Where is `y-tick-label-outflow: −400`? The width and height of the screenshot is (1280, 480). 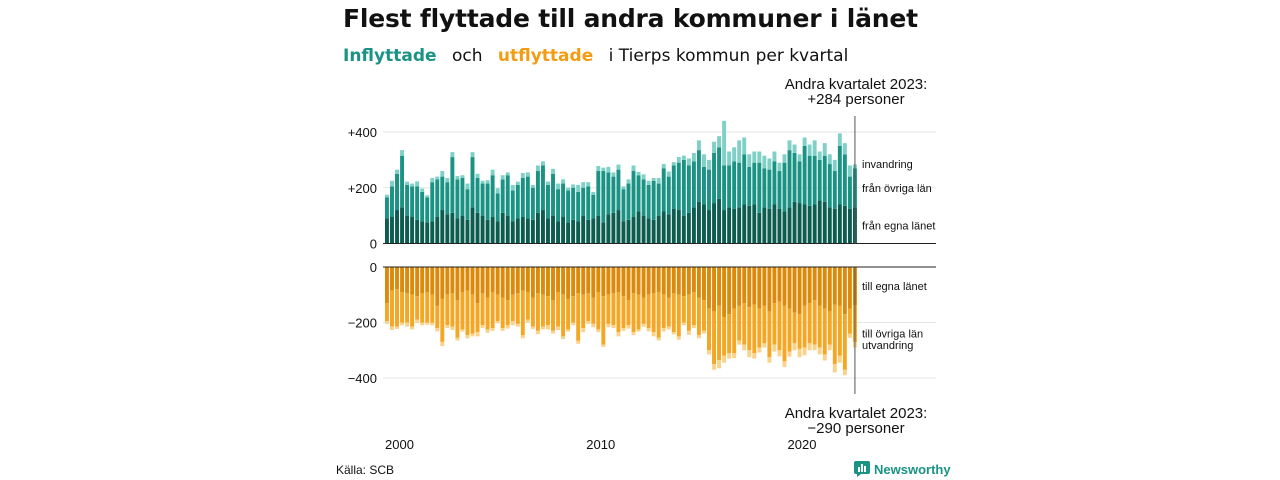 y-tick-label-outflow: −400 is located at coordinates (362, 378).